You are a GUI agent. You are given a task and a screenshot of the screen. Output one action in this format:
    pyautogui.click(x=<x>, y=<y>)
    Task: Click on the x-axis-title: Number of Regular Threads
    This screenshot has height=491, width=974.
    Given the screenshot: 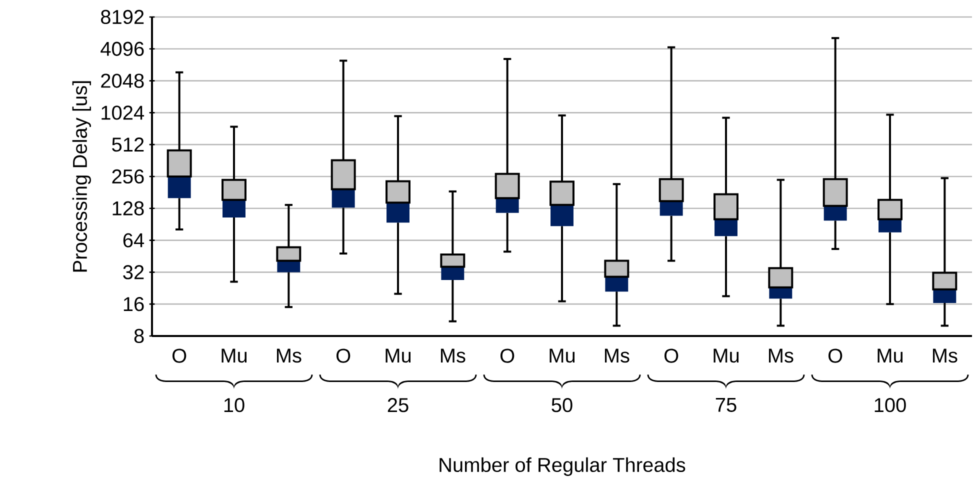 What is the action you would take?
    pyautogui.click(x=563, y=466)
    